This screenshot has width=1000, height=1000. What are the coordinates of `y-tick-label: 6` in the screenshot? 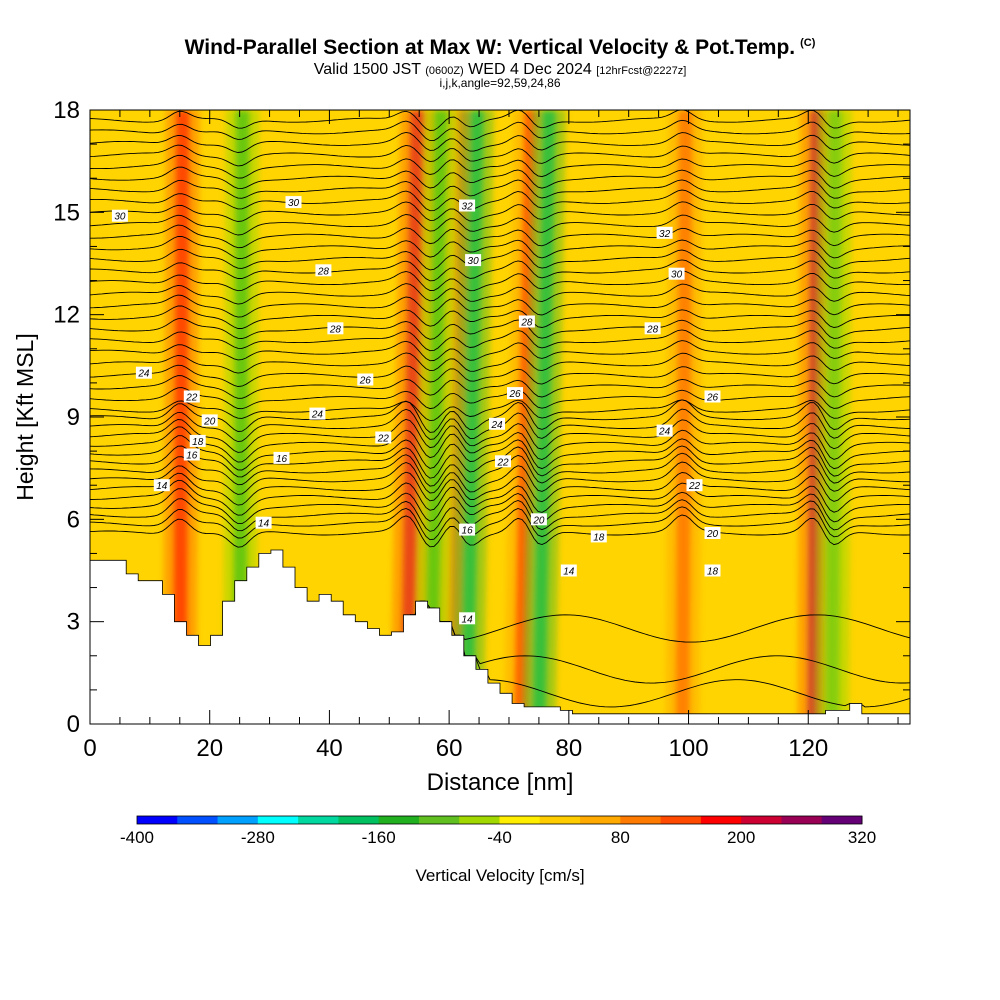 It's located at (73, 519).